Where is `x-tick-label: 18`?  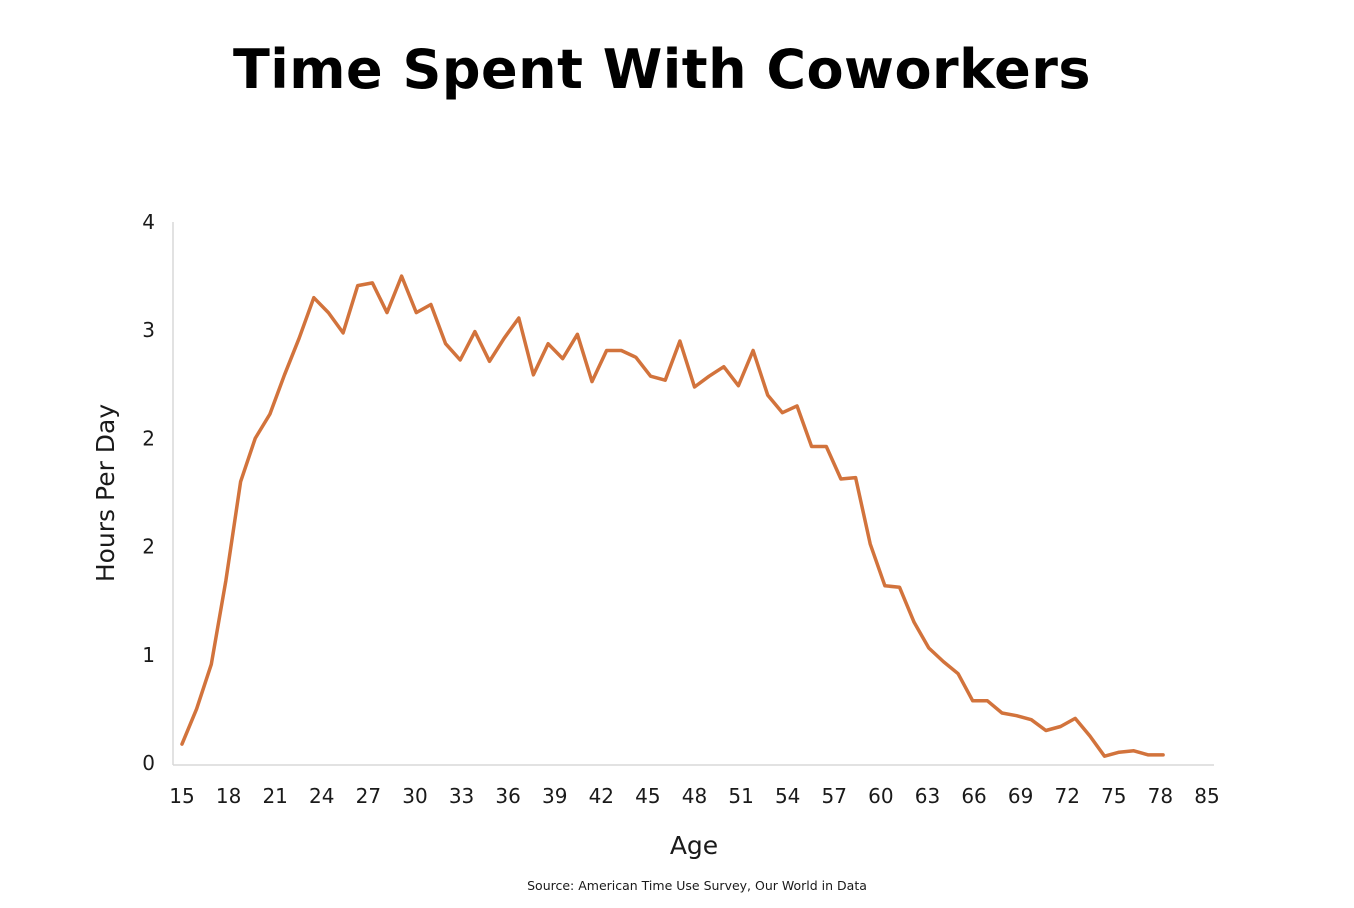
x-tick-label: 18 is located at coordinates (228, 796).